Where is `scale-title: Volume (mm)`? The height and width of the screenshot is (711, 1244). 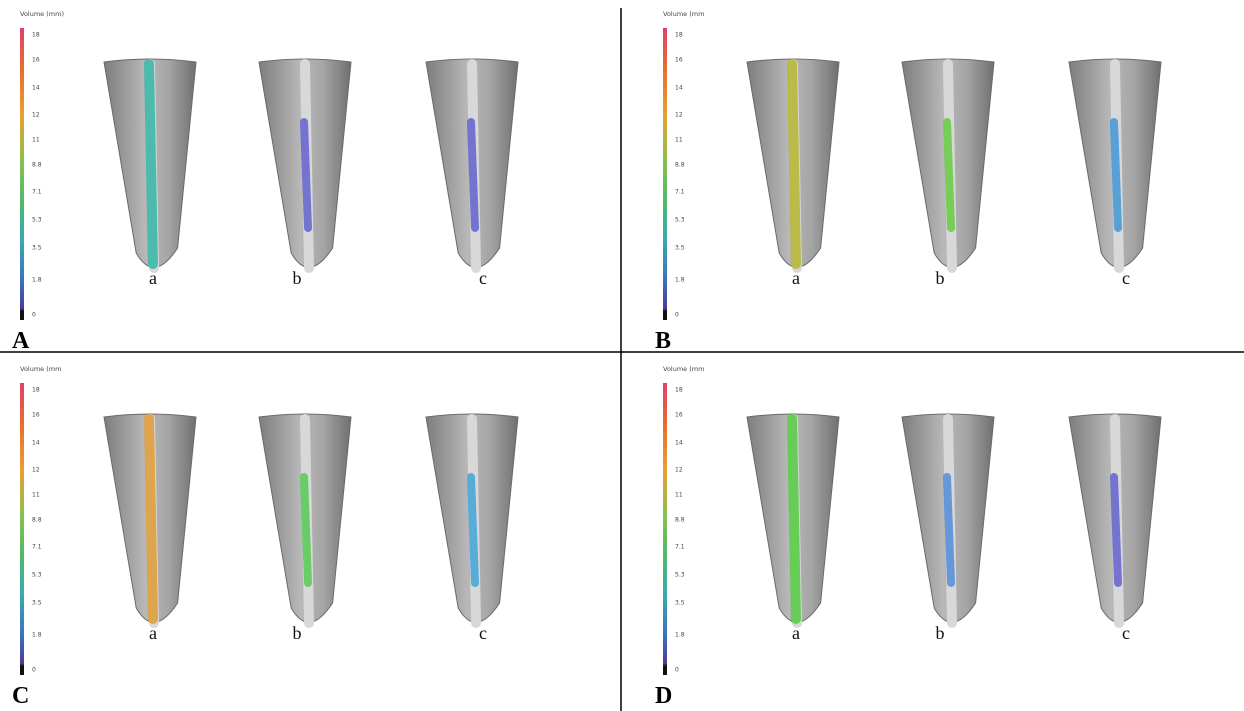 scale-title: Volume (mm) is located at coordinates (42, 14).